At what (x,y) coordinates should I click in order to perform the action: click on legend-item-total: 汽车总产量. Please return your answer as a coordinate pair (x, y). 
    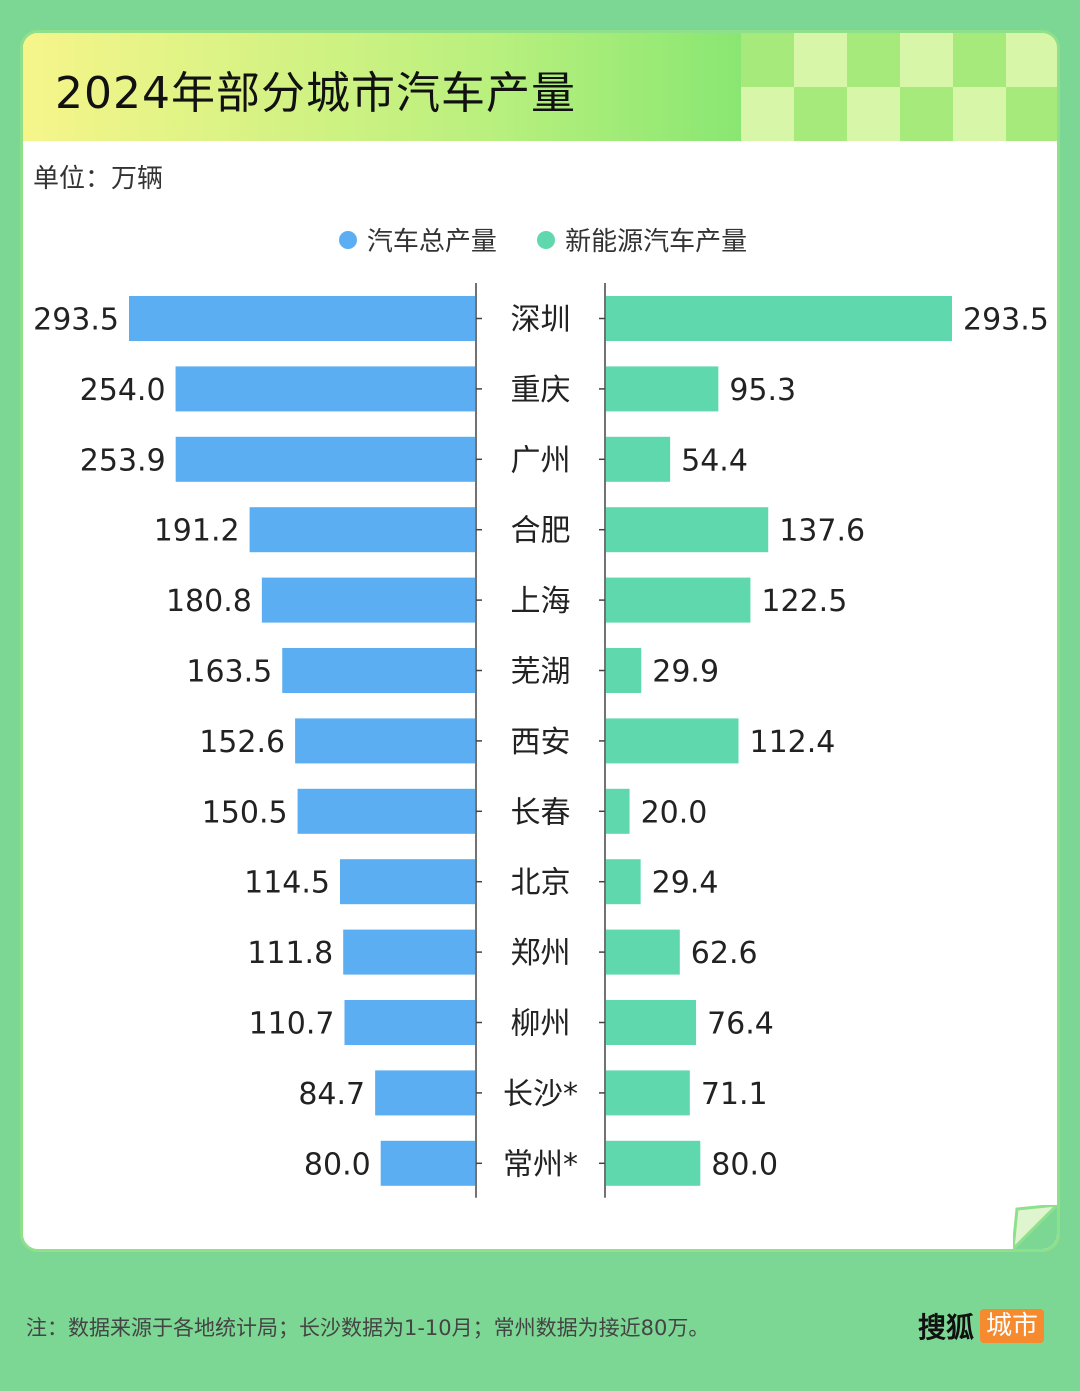
    Looking at the image, I should click on (417, 239).